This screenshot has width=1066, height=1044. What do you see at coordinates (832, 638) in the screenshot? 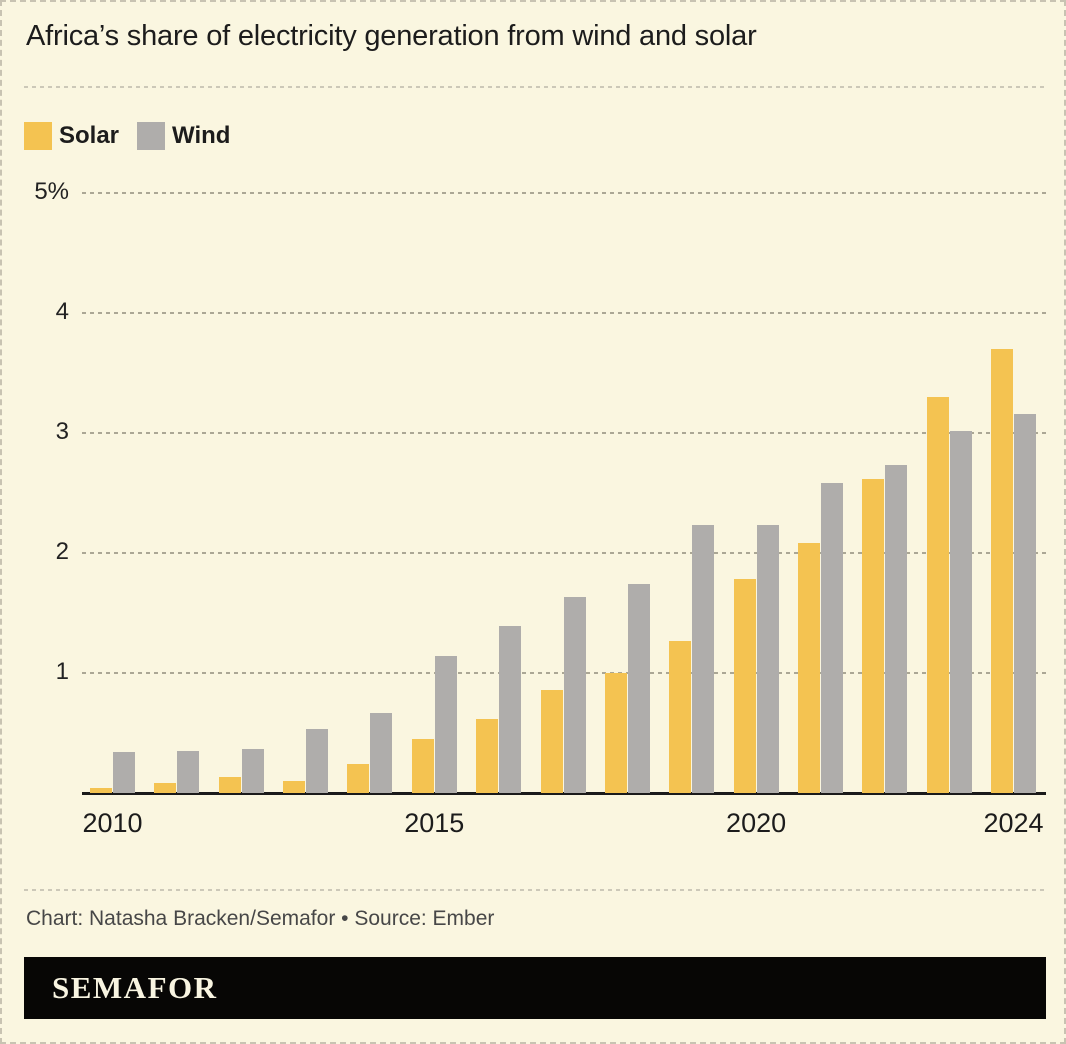
I see `bar-wind-2021` at bounding box center [832, 638].